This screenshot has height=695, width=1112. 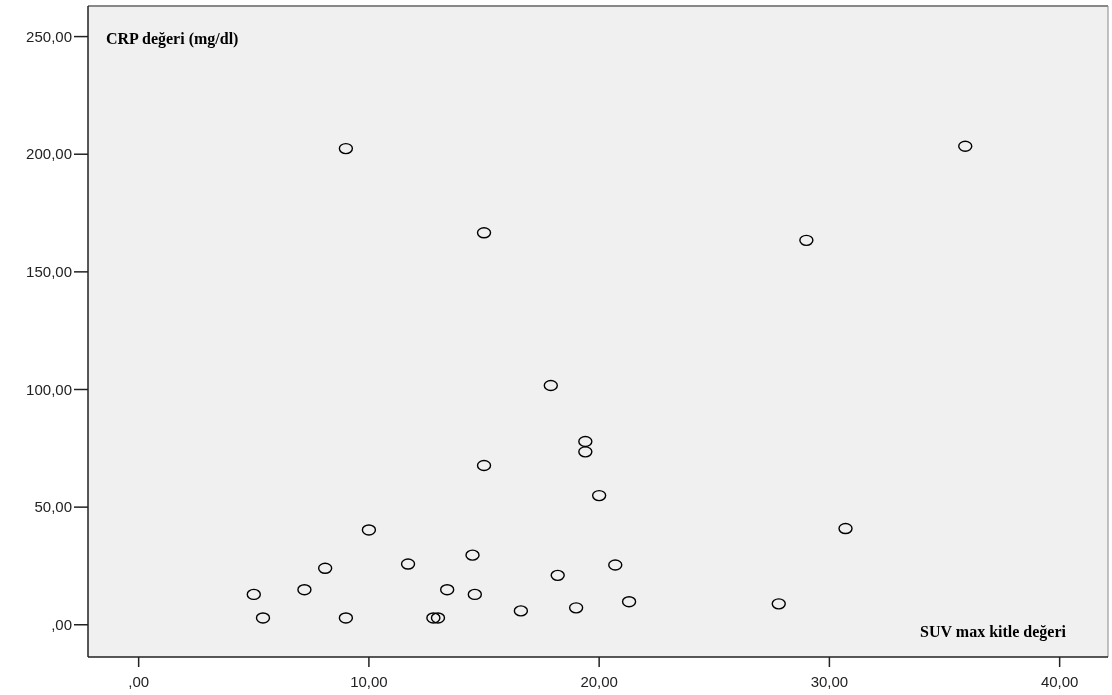 What do you see at coordinates (599, 681) in the screenshot?
I see `x-tick-label: 20,00` at bounding box center [599, 681].